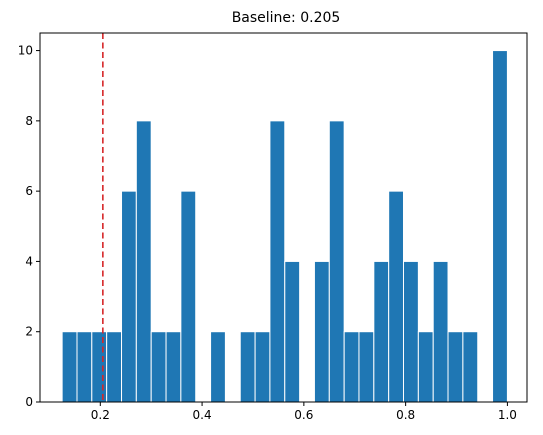  I want to click on y-tick-label: 2, so click(29, 332).